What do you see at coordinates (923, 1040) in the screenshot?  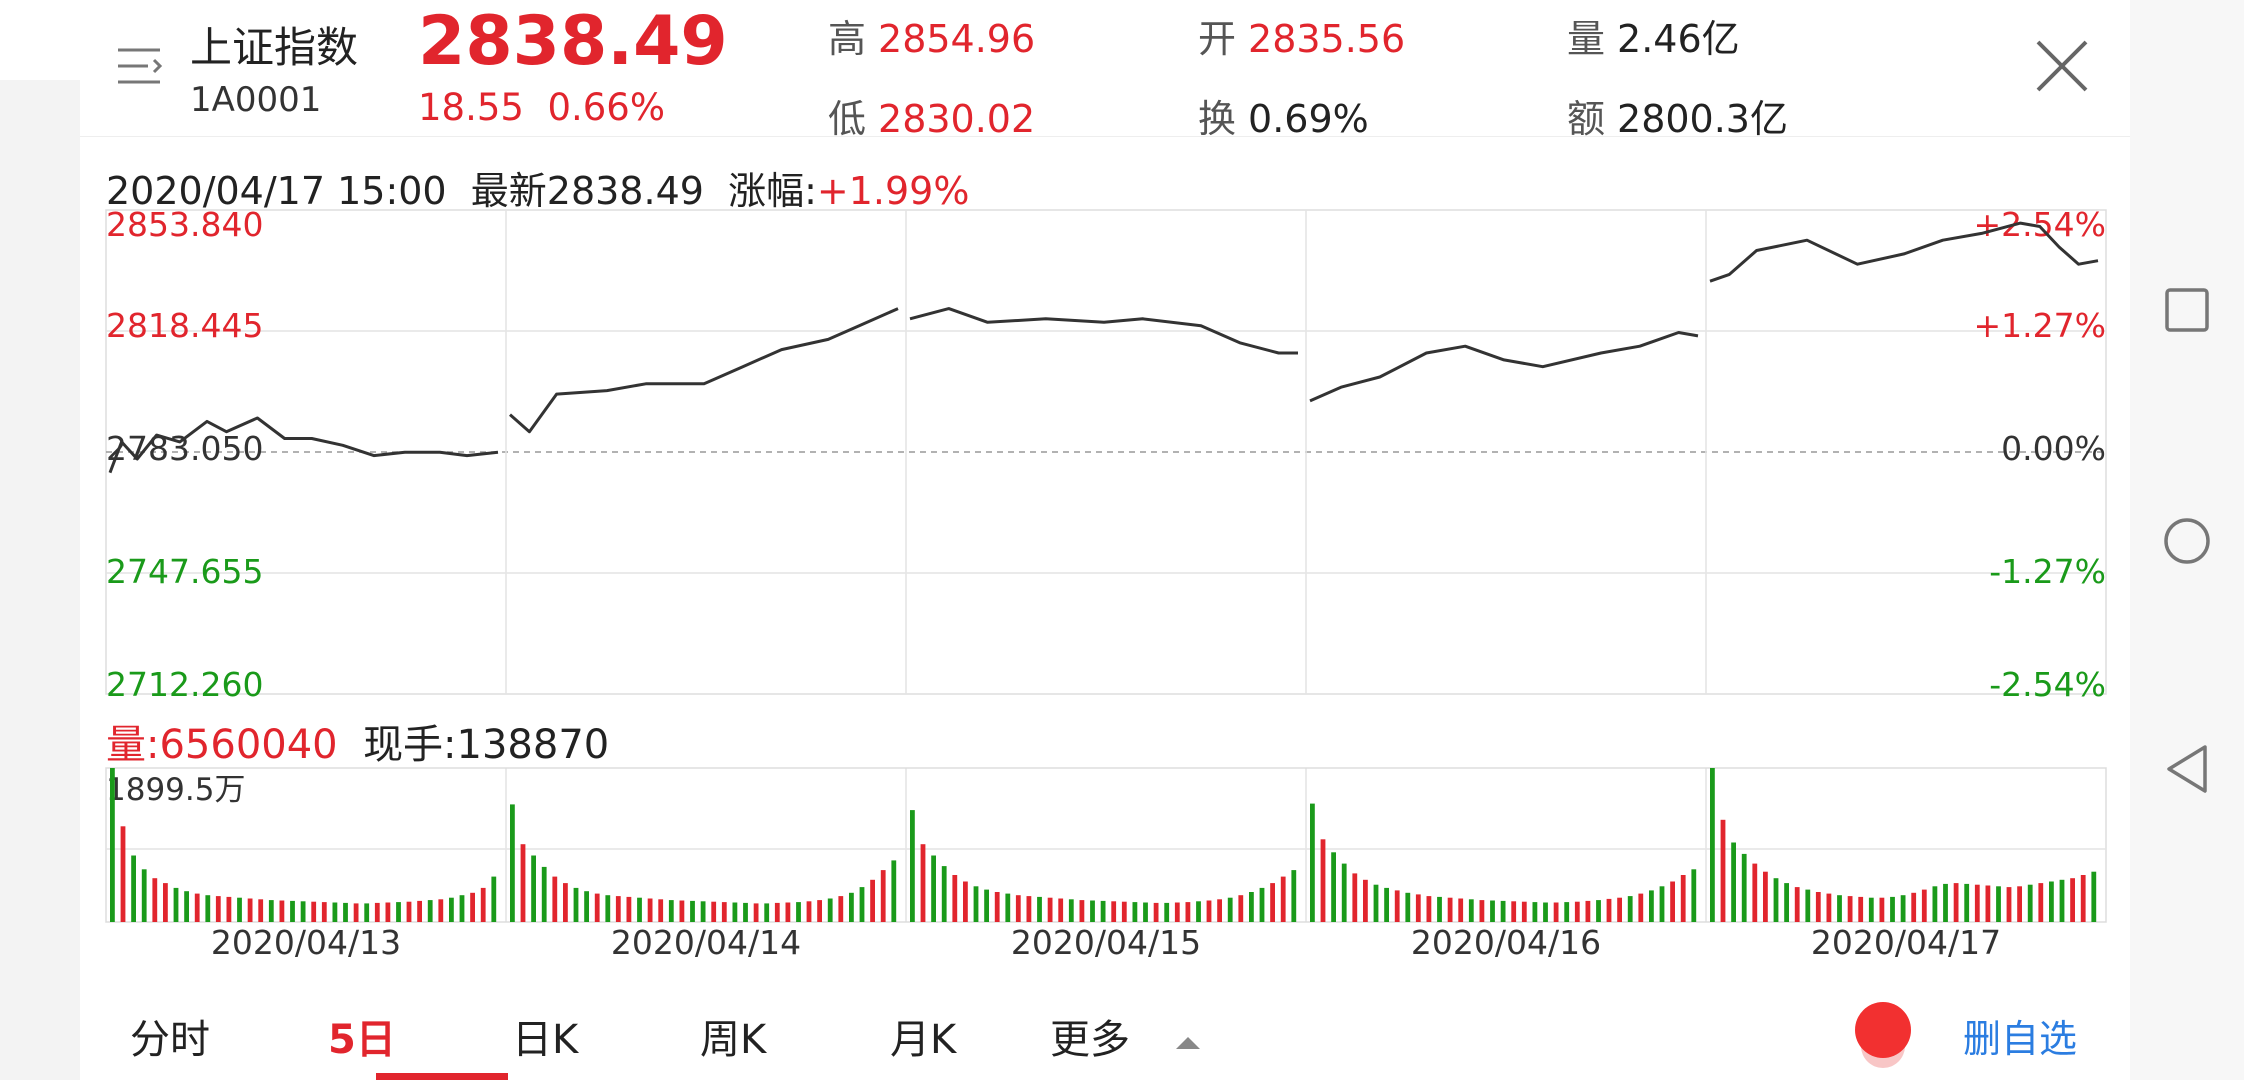 I see `tab-monthly-k: 月K` at bounding box center [923, 1040].